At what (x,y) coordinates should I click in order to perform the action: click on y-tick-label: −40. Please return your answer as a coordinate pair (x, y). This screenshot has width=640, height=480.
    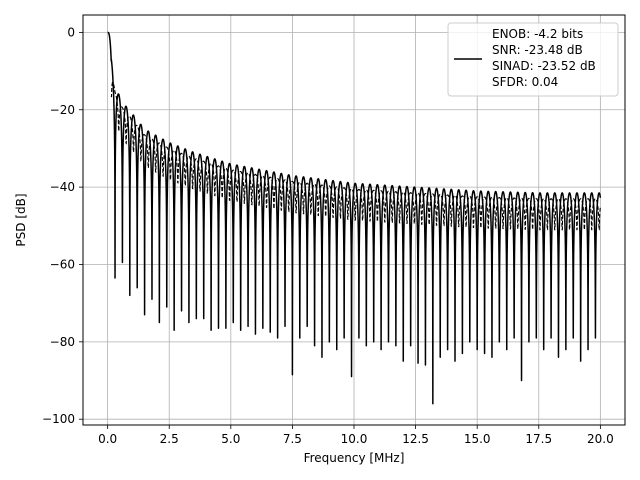
    Looking at the image, I should click on (62, 187).